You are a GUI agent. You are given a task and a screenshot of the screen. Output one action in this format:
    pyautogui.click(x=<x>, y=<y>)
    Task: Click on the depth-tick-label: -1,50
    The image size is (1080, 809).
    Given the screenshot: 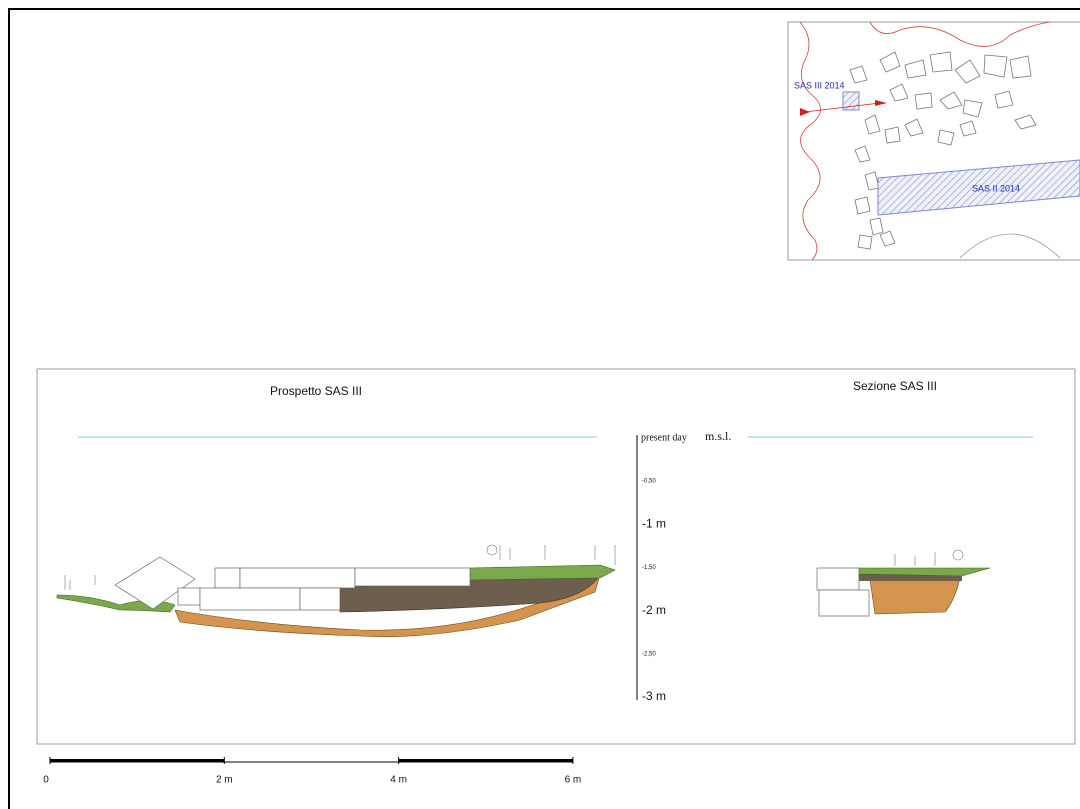 What is the action you would take?
    pyautogui.click(x=649, y=568)
    